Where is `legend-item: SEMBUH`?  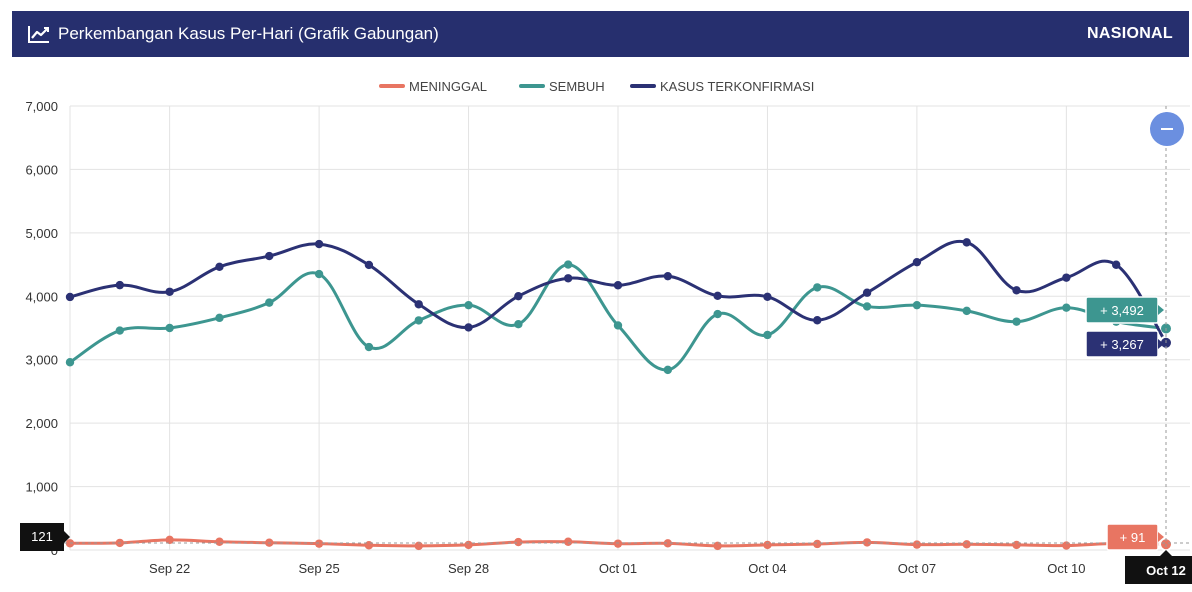 legend-item: SEMBUH is located at coordinates (577, 86).